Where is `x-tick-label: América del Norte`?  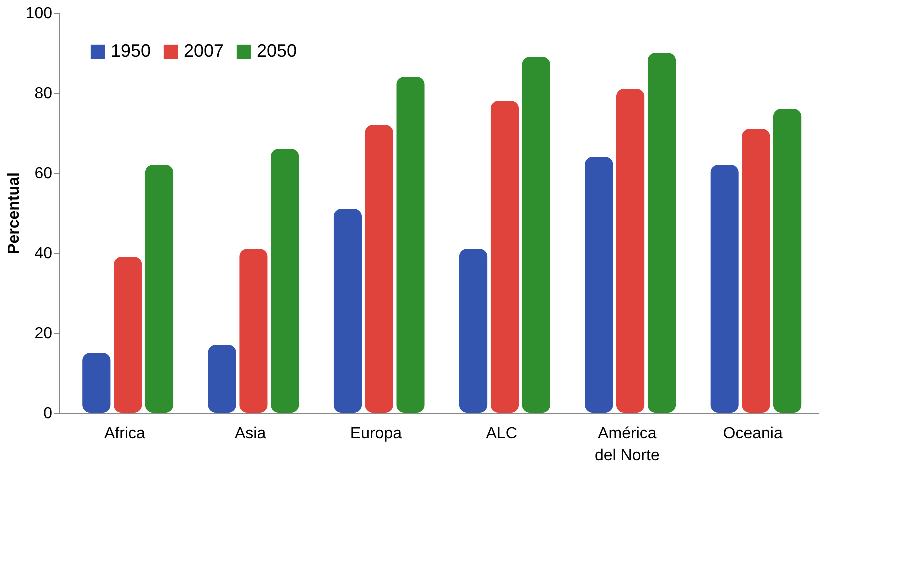 x-tick-label: América del Norte is located at coordinates (627, 445).